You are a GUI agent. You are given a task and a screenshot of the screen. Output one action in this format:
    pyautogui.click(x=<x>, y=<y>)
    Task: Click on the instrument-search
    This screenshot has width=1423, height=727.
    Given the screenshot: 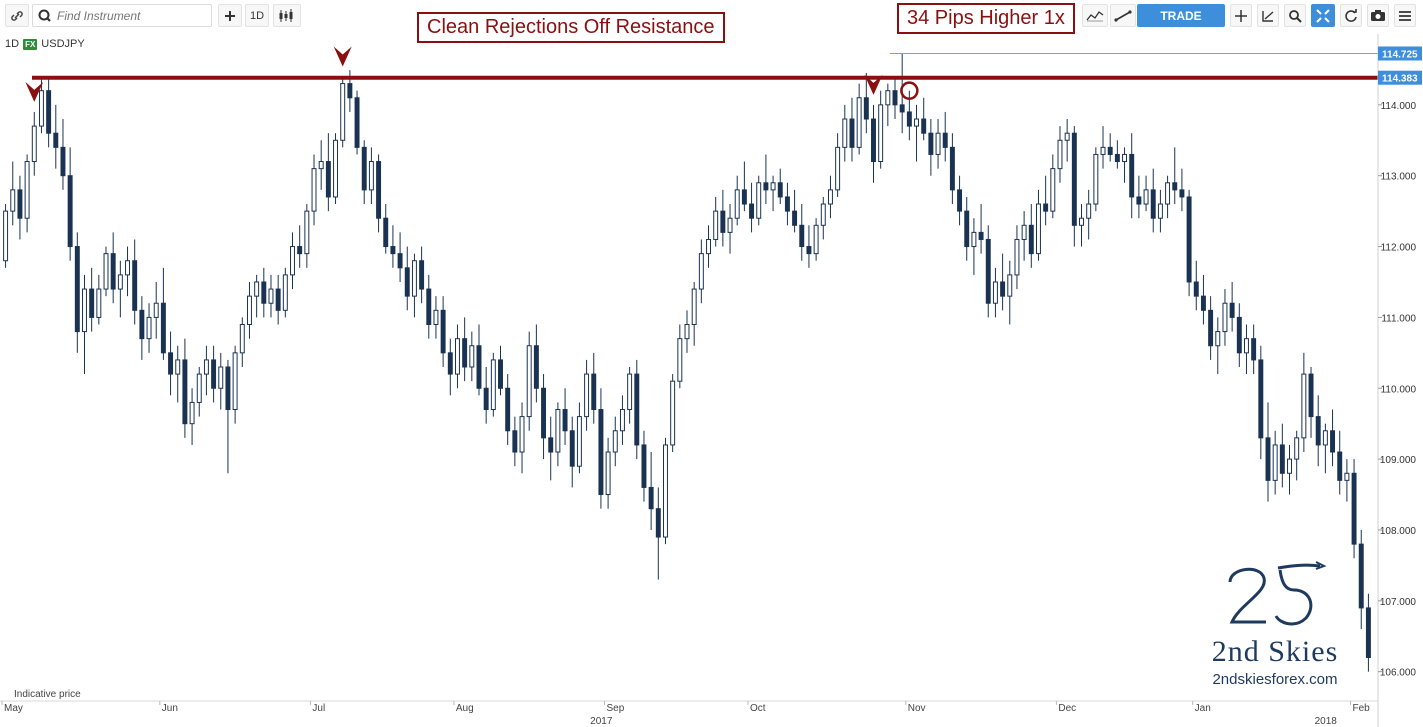 What is the action you would take?
    pyautogui.click(x=122, y=15)
    